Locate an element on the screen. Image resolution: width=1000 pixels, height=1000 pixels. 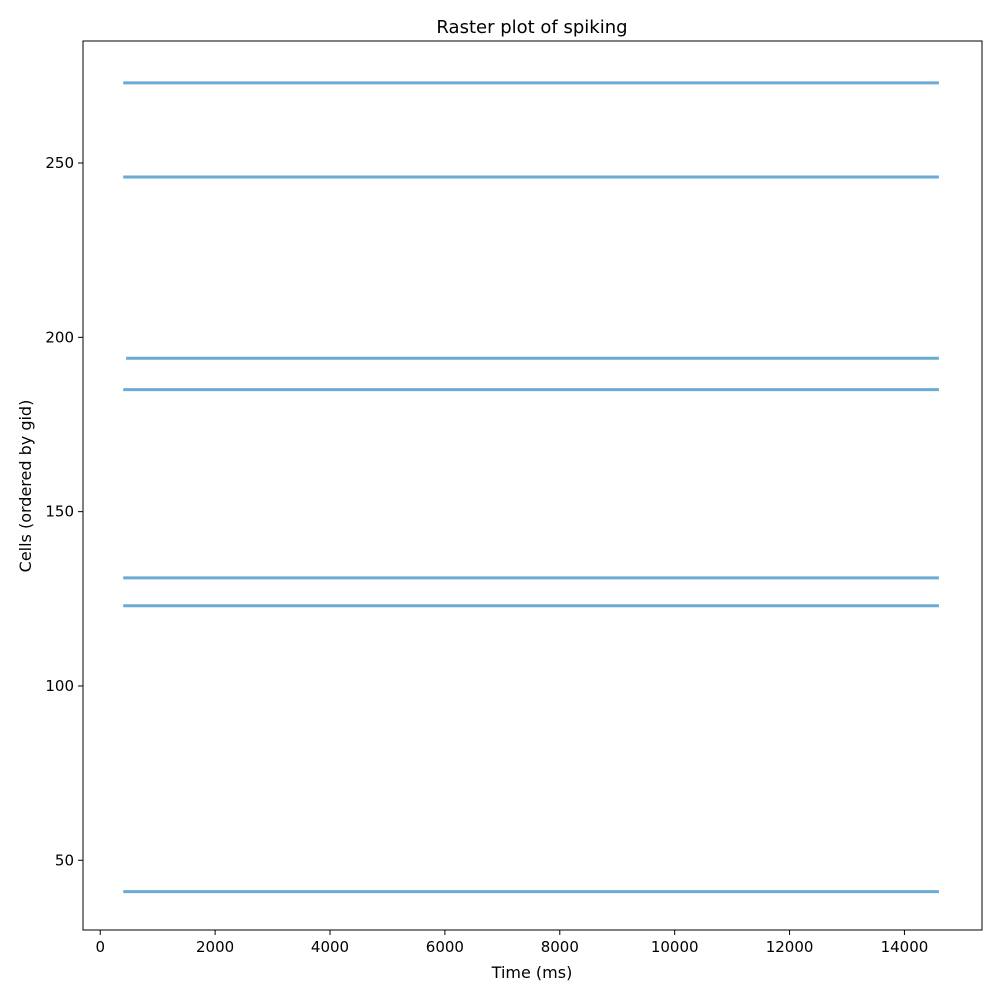
y-tick-label: 50 is located at coordinates (64, 860).